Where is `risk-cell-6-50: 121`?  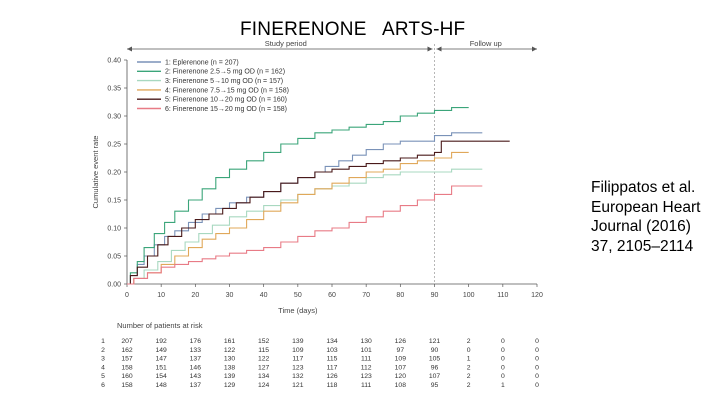 risk-cell-6-50: 121 is located at coordinates (298, 385).